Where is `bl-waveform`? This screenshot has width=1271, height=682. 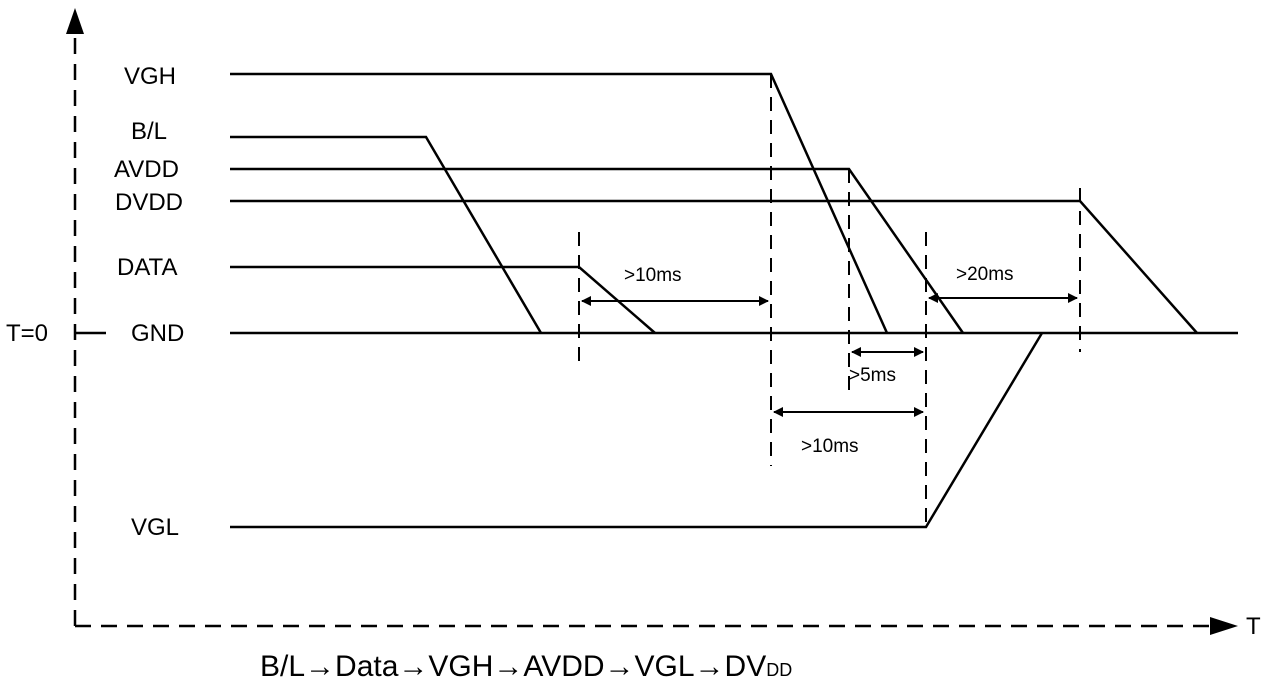 bl-waveform is located at coordinates (386, 234).